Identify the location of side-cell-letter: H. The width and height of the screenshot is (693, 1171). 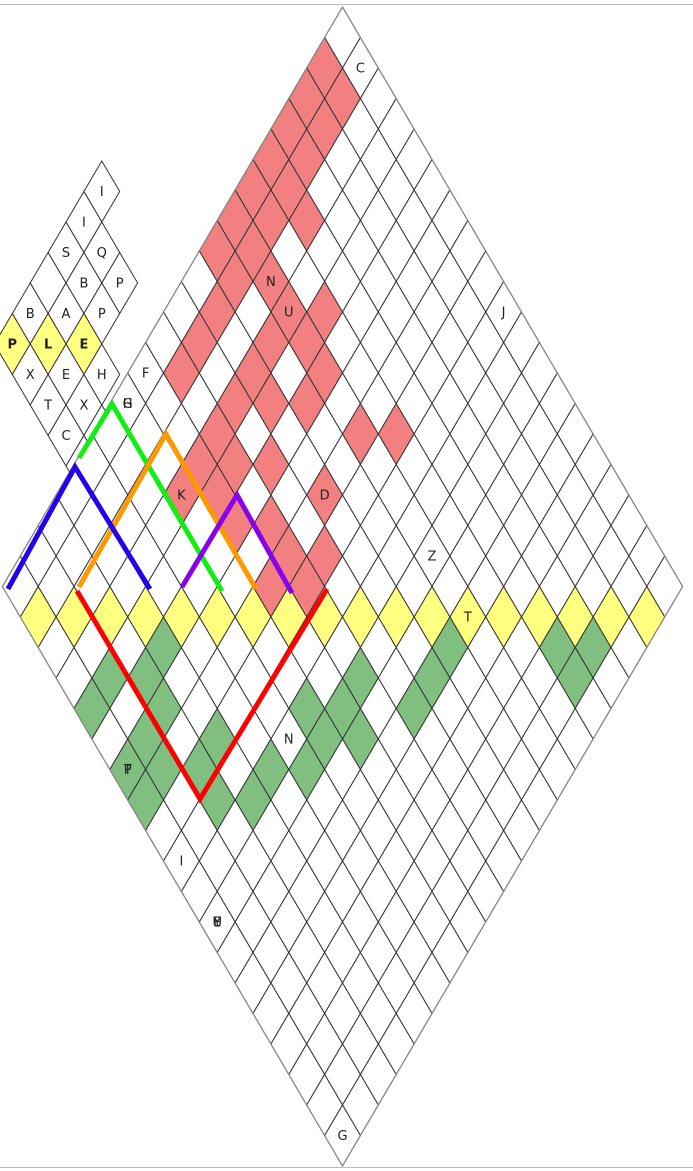
(102, 375).